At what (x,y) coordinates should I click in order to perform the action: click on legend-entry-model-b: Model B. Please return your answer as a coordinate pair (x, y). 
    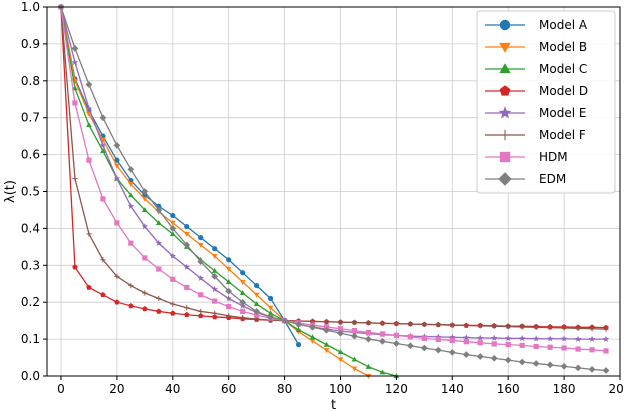
    Looking at the image, I should click on (536, 47).